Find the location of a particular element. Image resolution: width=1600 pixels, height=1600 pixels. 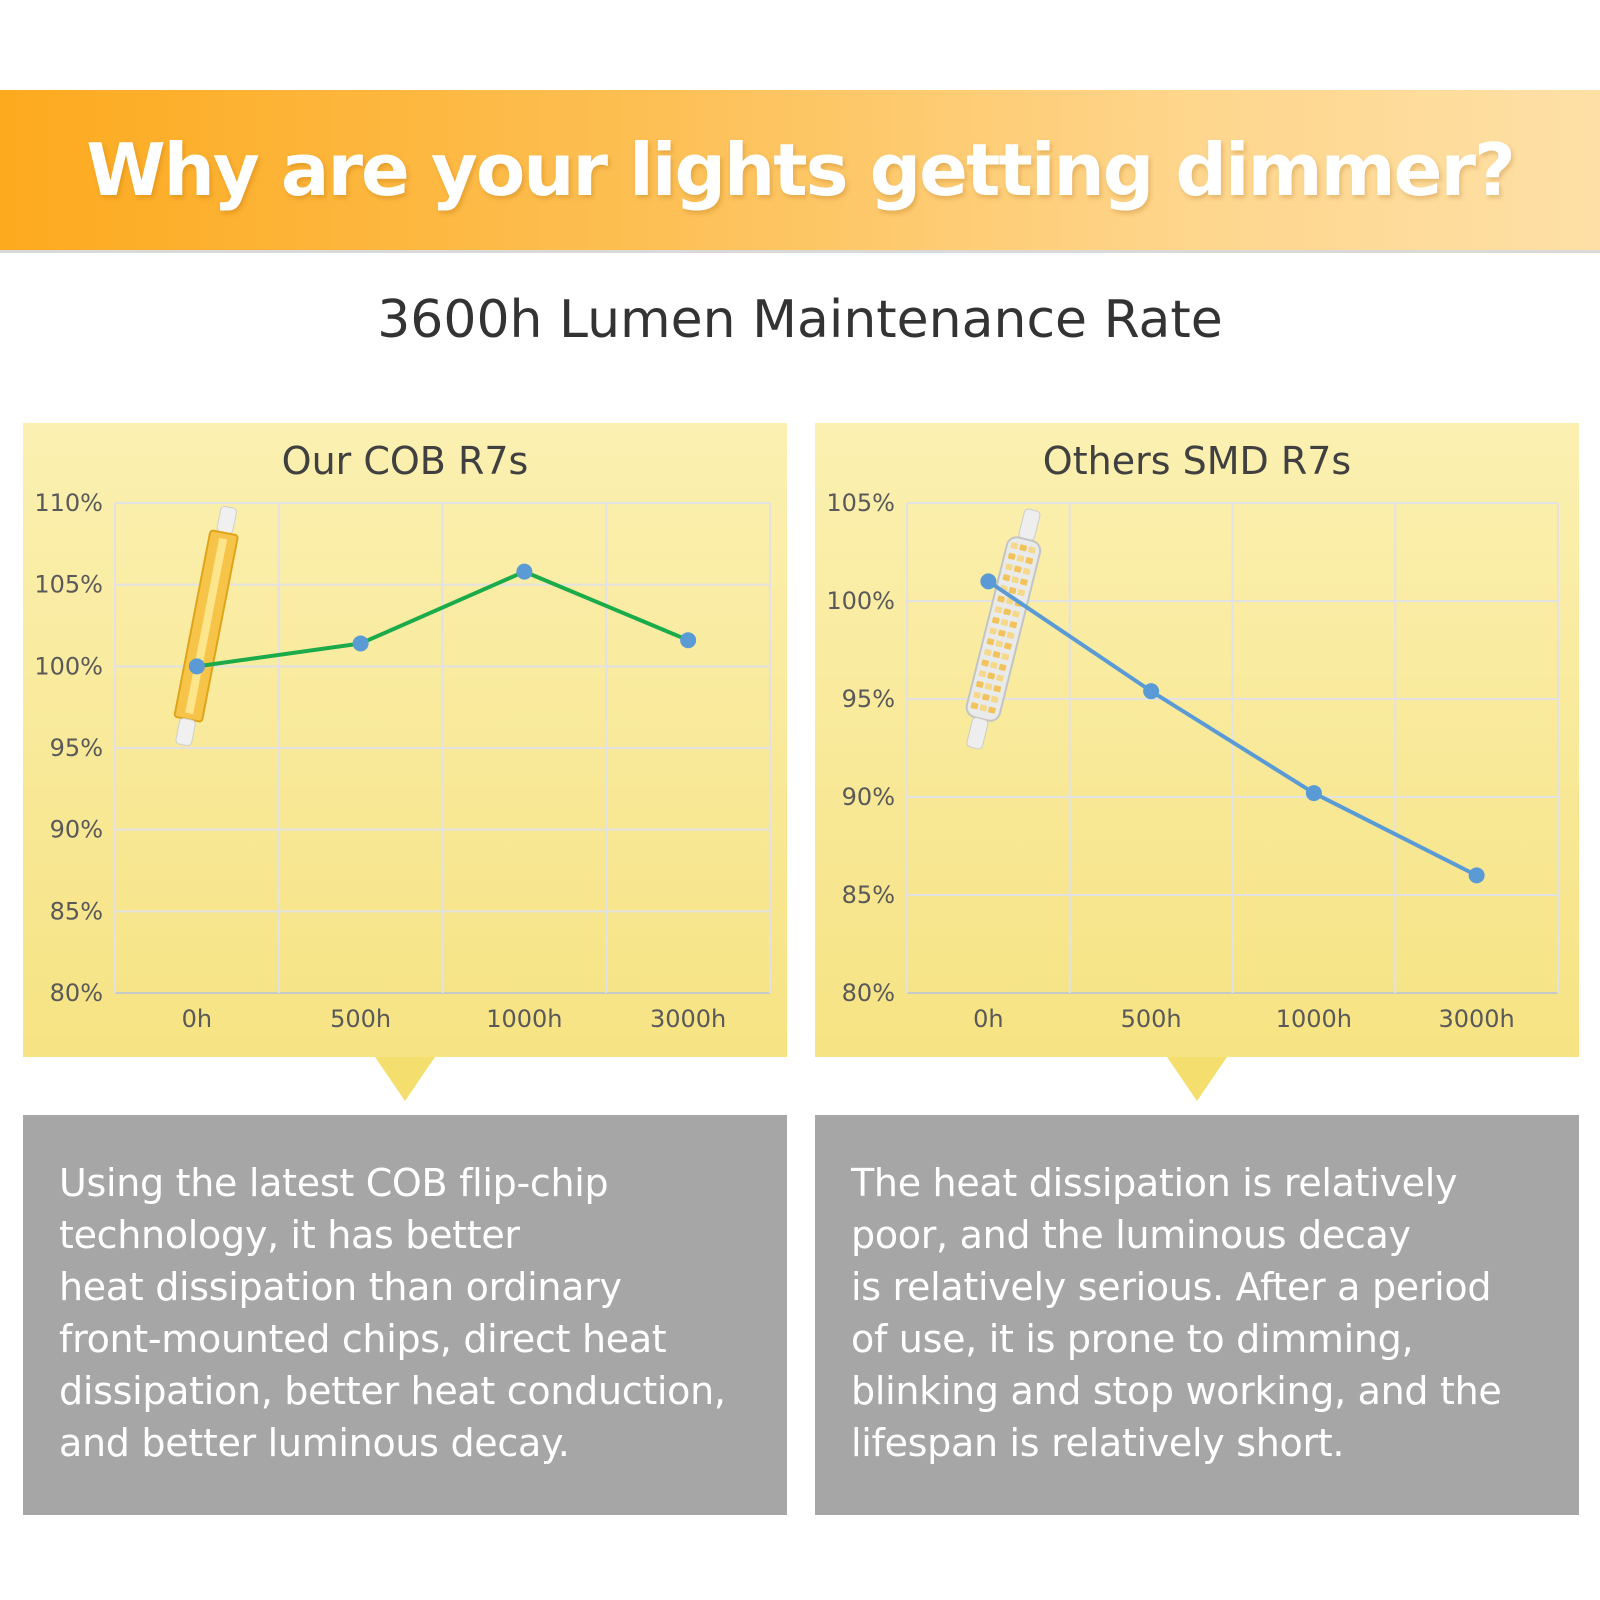

description-line: of use, it is prone to dimming, is located at coordinates (1132, 1339).